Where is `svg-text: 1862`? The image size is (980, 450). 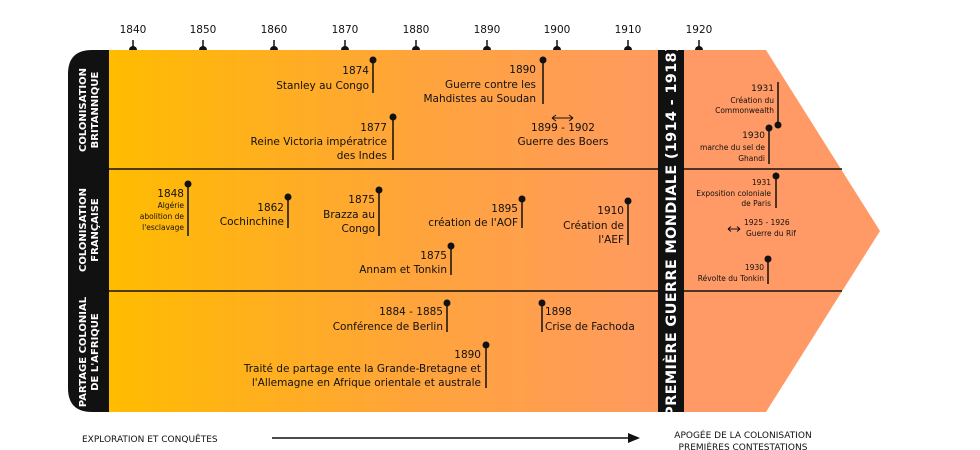
svg-text: 1862 is located at coordinates (270, 208).